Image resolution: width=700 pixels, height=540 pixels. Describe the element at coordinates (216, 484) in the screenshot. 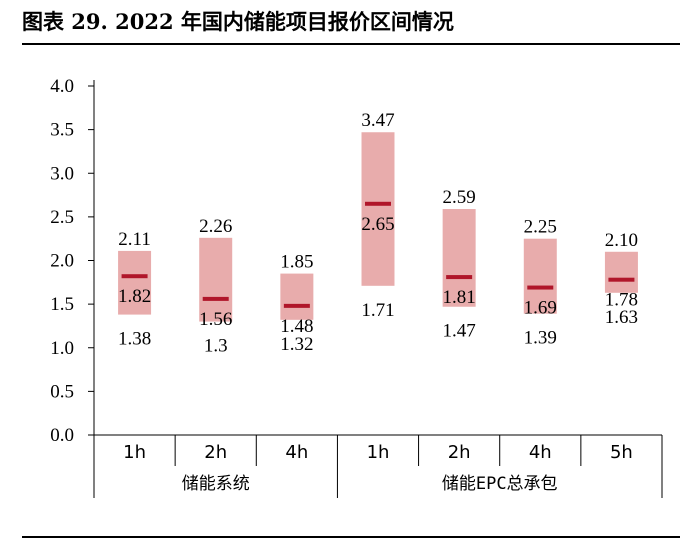

I see `group-label: 储能系统` at that location.